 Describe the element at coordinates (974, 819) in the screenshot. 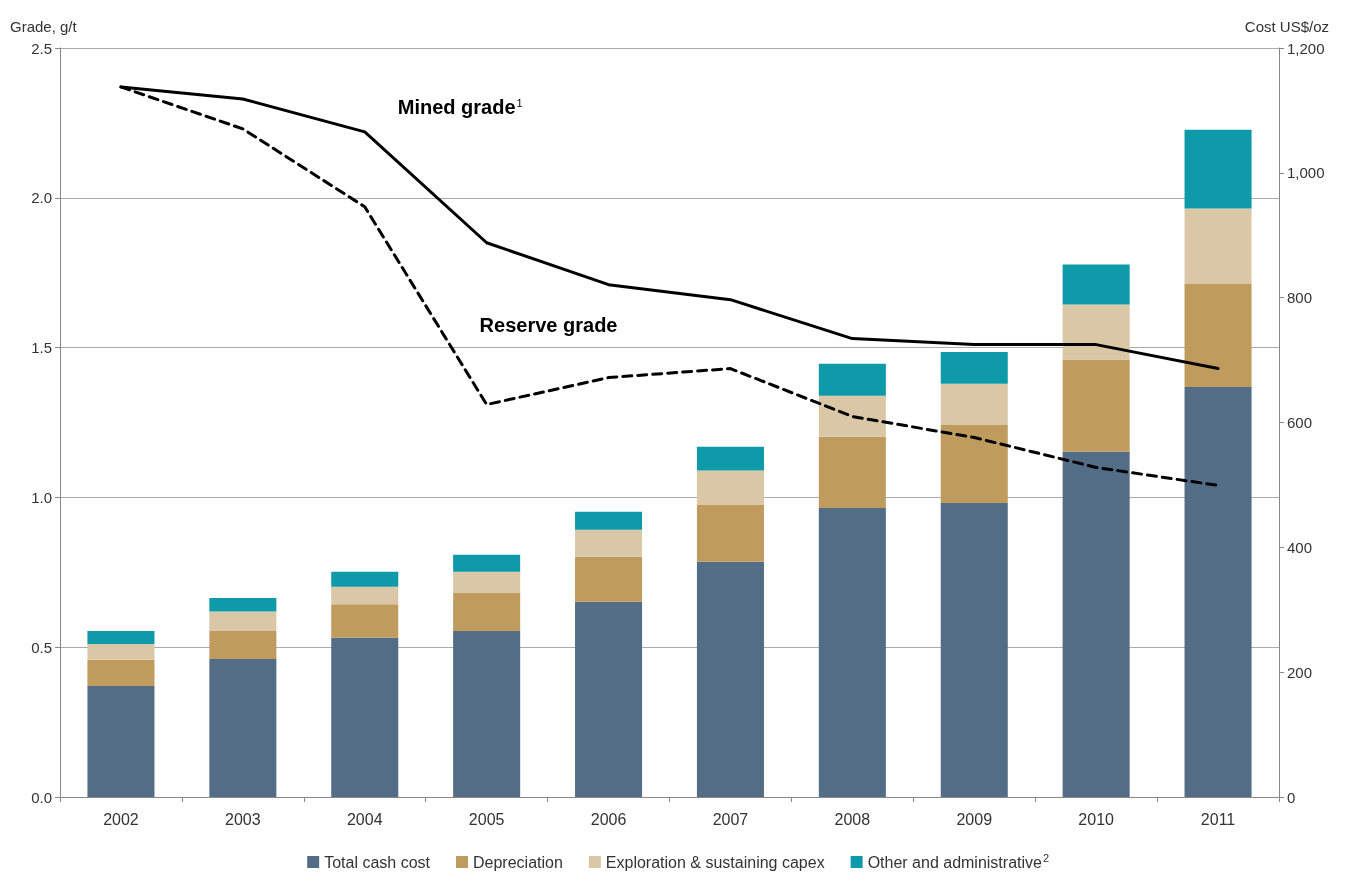

I see `x-tick-label: 2009` at that location.